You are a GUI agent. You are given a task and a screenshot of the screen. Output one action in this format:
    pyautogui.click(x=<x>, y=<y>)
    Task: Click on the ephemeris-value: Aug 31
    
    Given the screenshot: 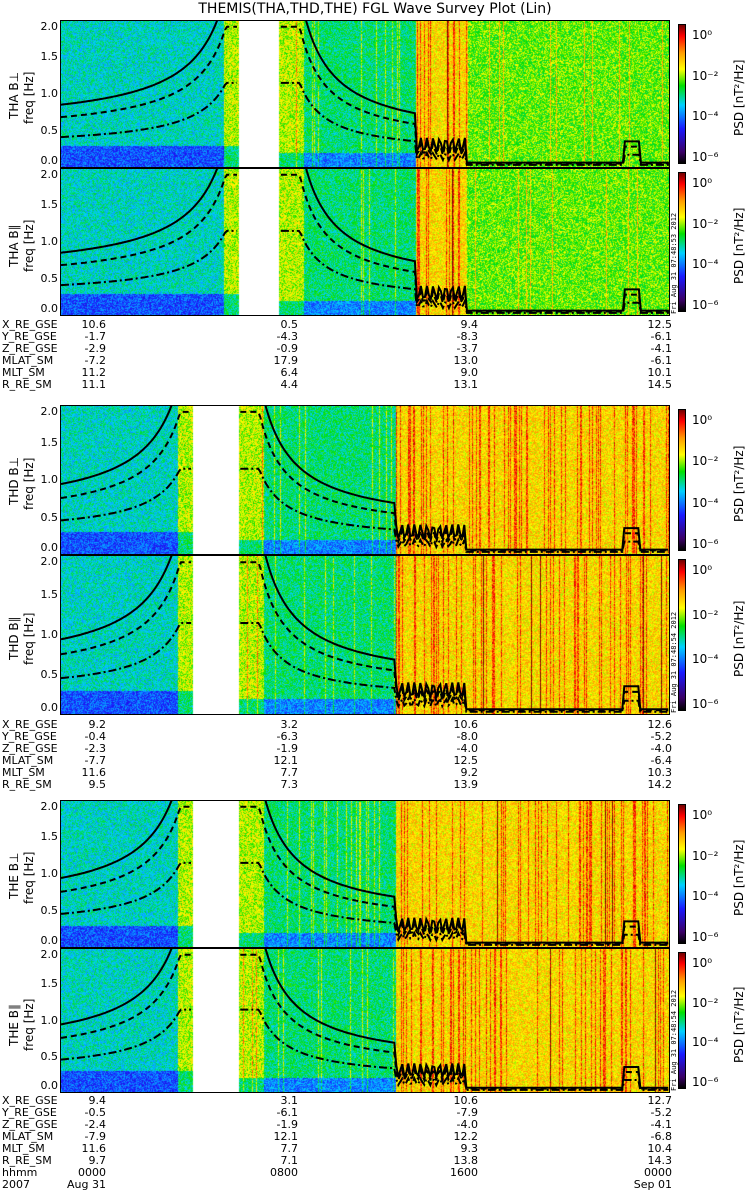 What is the action you would take?
    pyautogui.click(x=86, y=1184)
    